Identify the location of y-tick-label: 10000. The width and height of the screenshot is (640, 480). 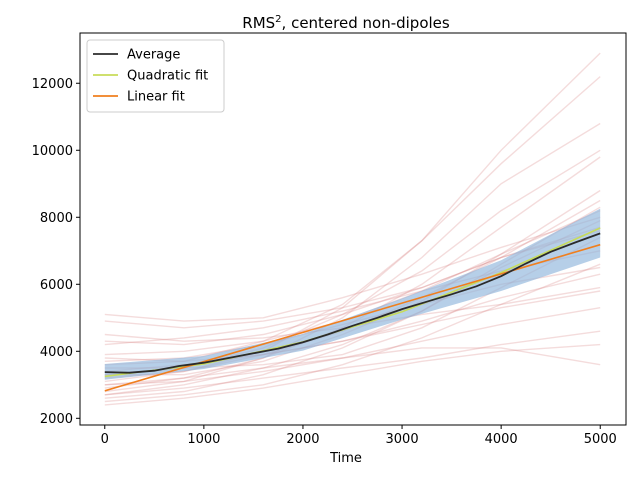
(52, 151).